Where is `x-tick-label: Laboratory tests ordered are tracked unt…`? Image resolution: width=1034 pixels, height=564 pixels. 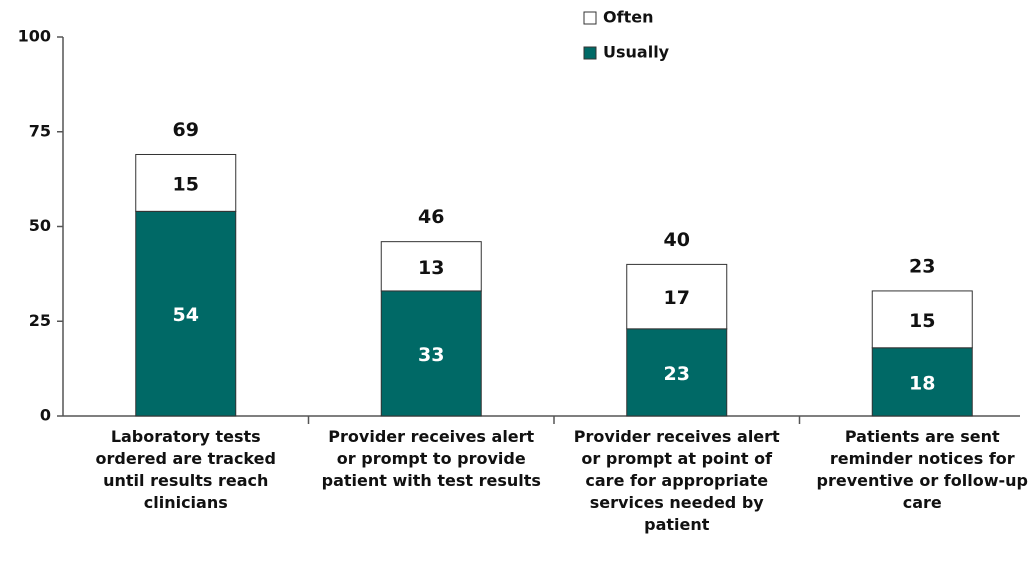 x-tick-label: Laboratory tests ordered are tracked unt… is located at coordinates (185, 469).